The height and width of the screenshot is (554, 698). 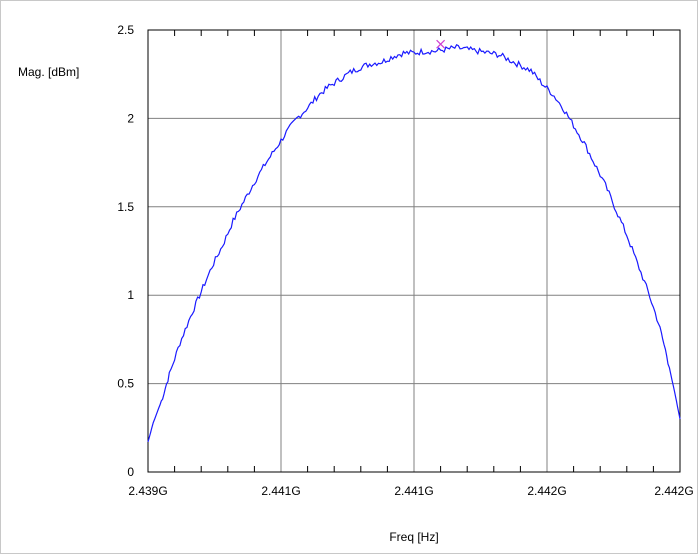 I want to click on peak-marker, so click(x=441, y=44).